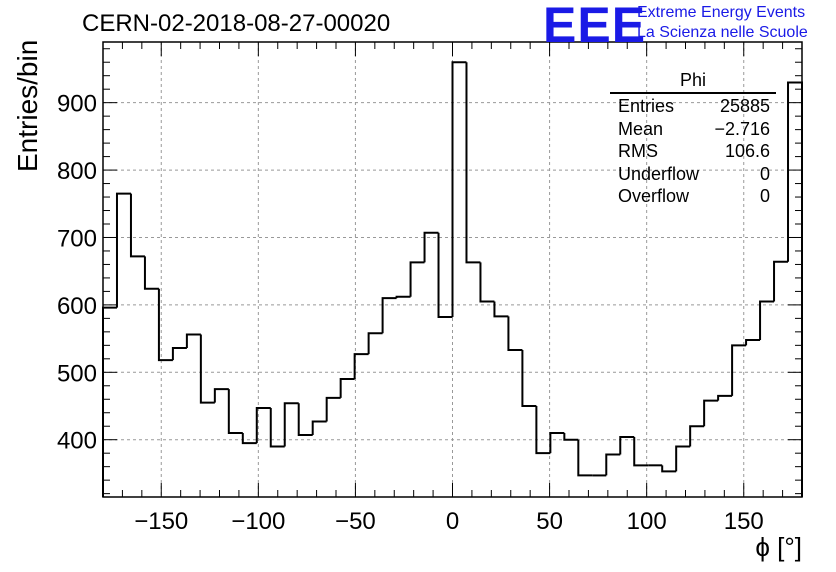 The width and height of the screenshot is (836, 572). Describe the element at coordinates (27, 105) in the screenshot. I see `y-axis-label: Entries/bin` at that location.